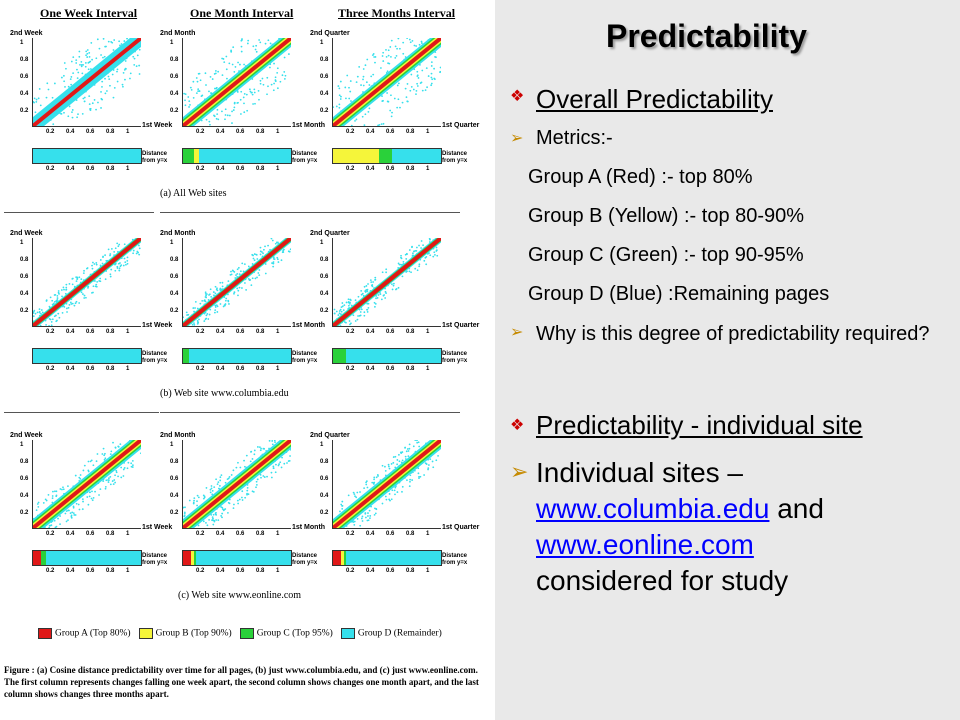 The width and height of the screenshot is (960, 720). What do you see at coordinates (90, 534) in the screenshot?
I see `x-tick-label: 0.6` at bounding box center [90, 534].